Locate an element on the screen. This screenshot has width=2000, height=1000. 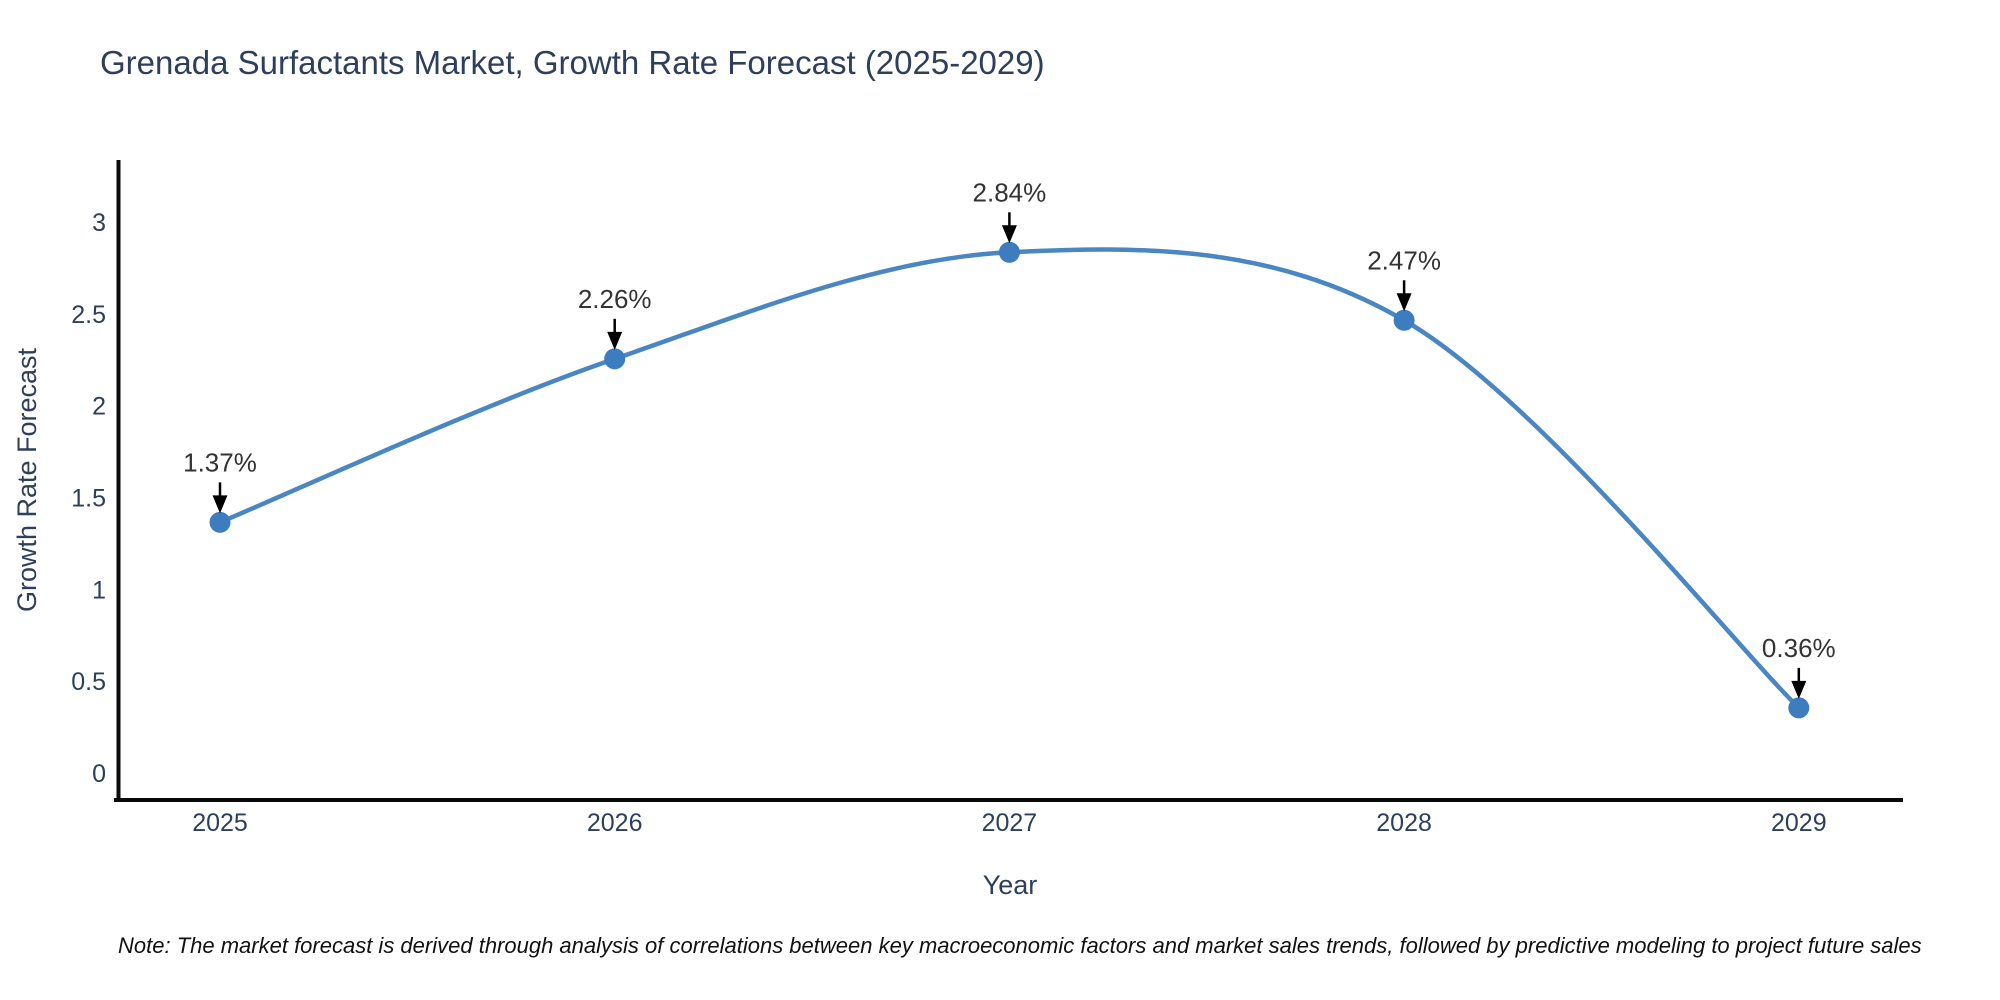
x-tick-label: 2029 is located at coordinates (1799, 823).